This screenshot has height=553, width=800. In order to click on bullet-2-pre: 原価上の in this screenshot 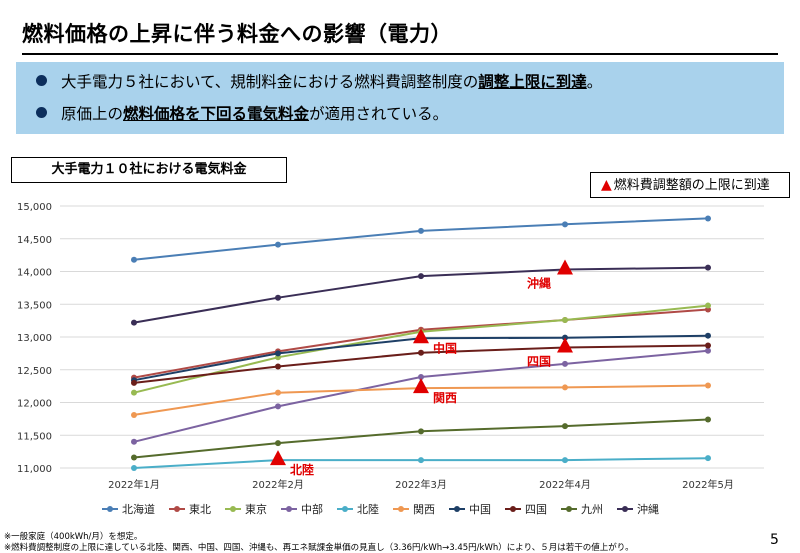, I will do `click(92, 114)`.